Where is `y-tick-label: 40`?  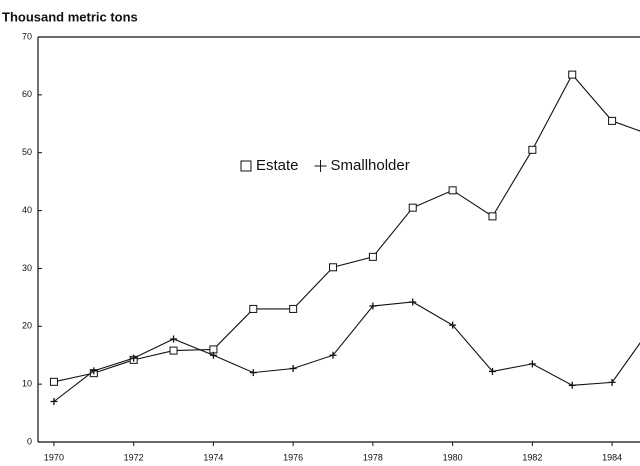
y-tick-label: 40 is located at coordinates (27, 210).